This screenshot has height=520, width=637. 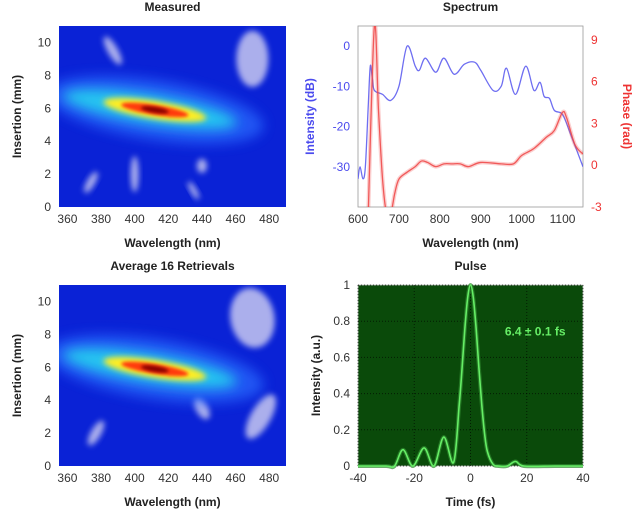 I want to click on chart-title: Average 16 Retrievals, so click(x=172, y=266).